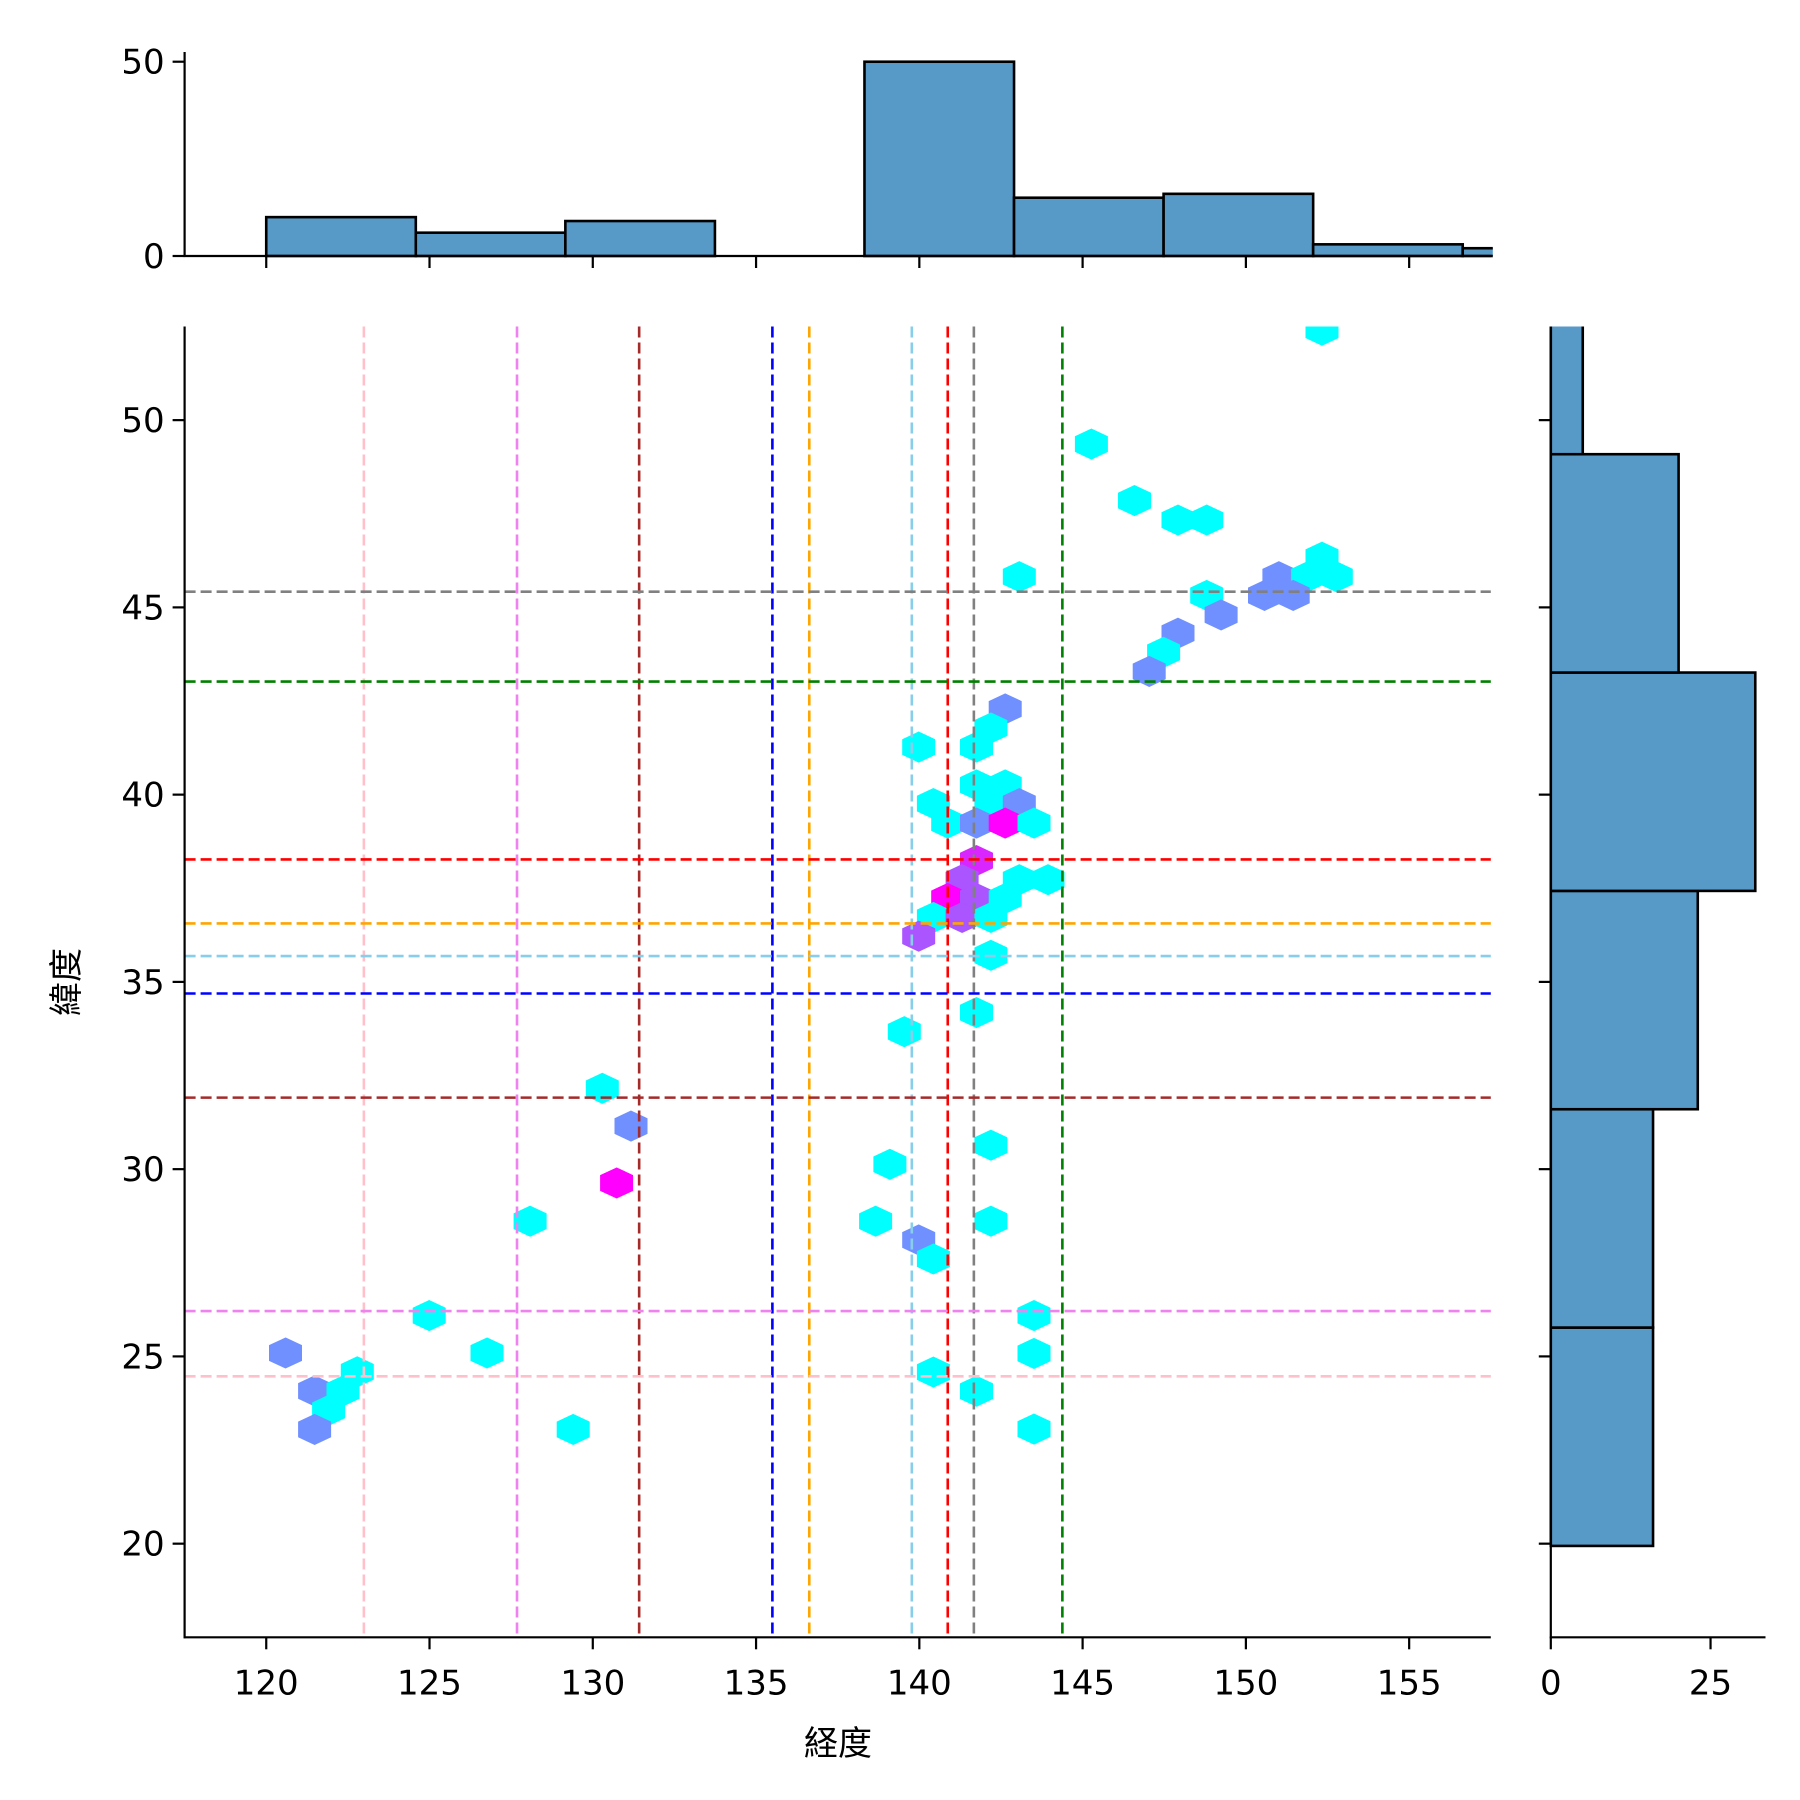 The width and height of the screenshot is (1800, 1800). Describe the element at coordinates (266, 1683) in the screenshot. I see `x-tick-label: 120` at that location.